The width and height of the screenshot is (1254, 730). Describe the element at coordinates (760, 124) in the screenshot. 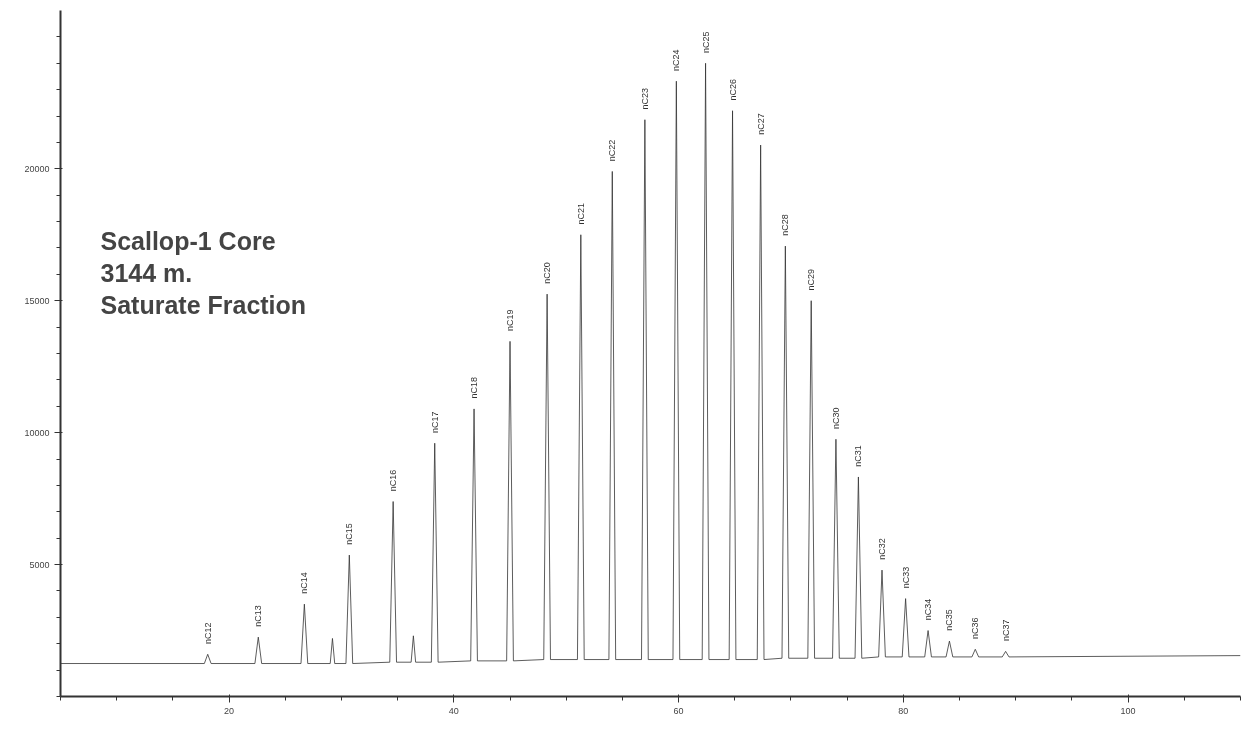

I see `annotation: nC27` at that location.